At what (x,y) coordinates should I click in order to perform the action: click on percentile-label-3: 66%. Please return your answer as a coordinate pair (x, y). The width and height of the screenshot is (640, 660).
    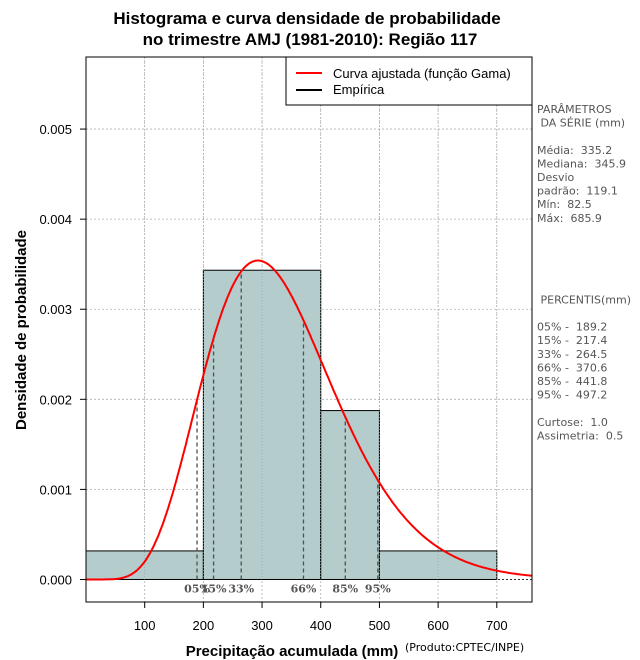
    Looking at the image, I should click on (304, 588).